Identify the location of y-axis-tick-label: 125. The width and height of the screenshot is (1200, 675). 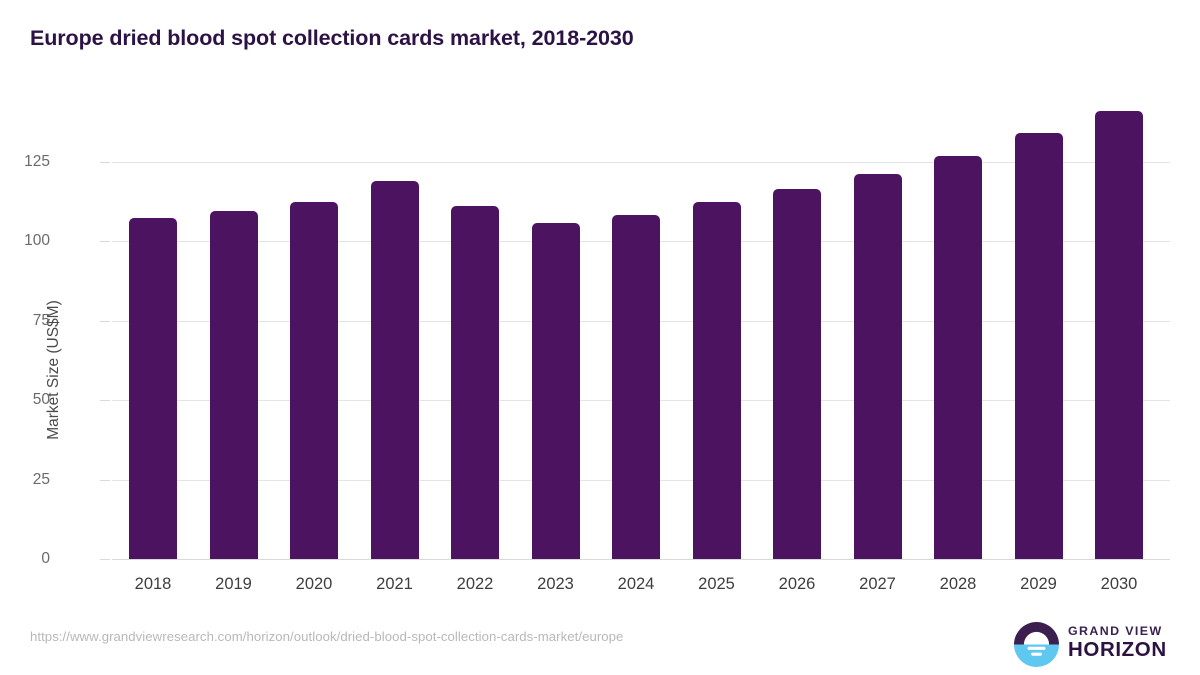
(37, 161).